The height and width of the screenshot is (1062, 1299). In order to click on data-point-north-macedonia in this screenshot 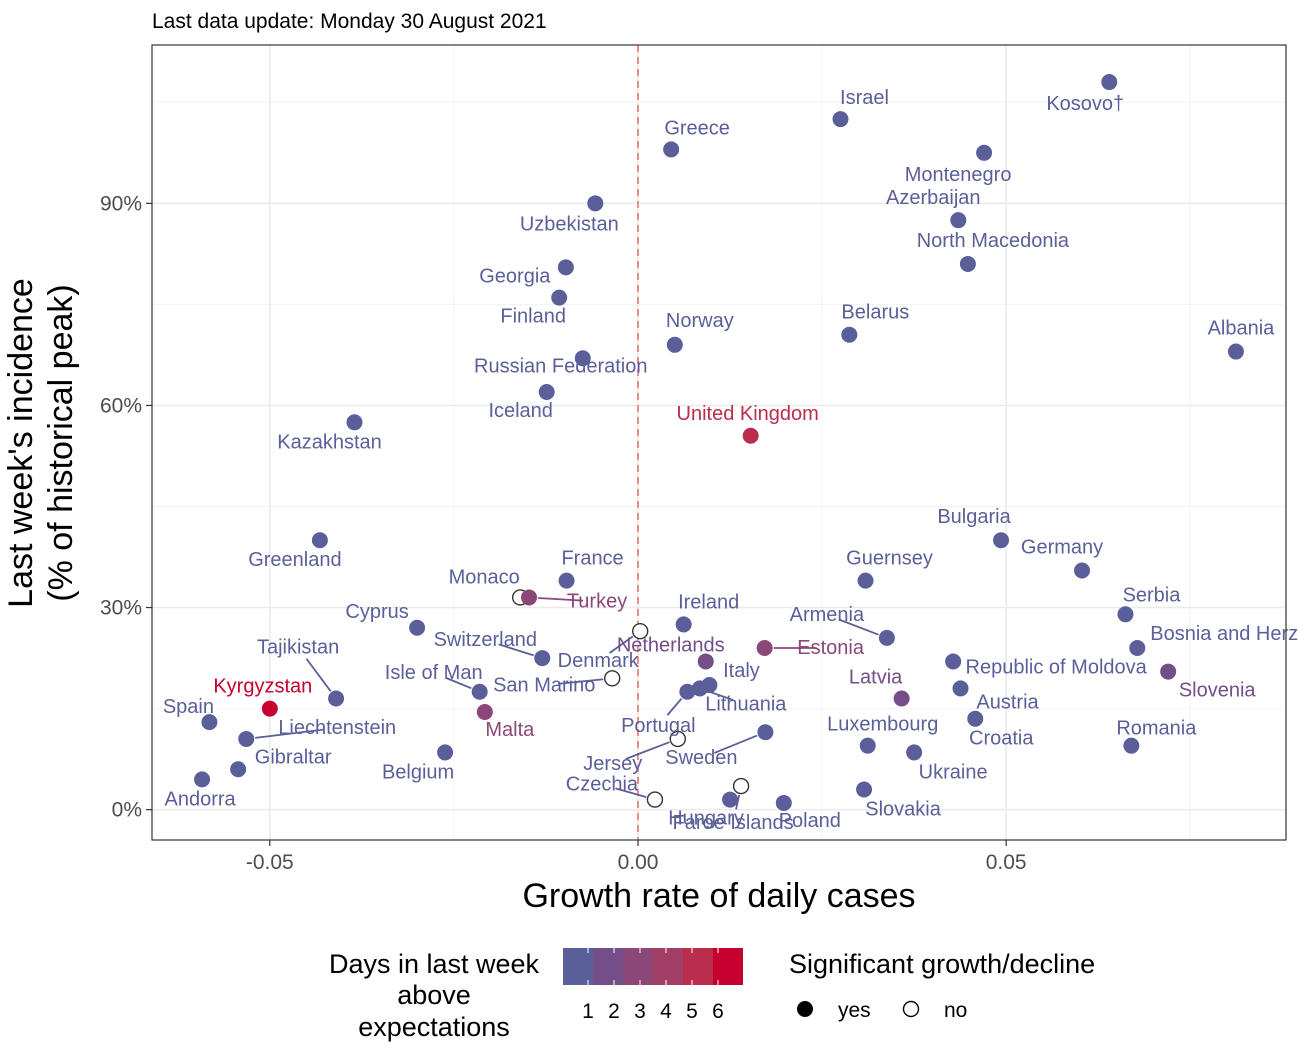, I will do `click(967, 263)`.